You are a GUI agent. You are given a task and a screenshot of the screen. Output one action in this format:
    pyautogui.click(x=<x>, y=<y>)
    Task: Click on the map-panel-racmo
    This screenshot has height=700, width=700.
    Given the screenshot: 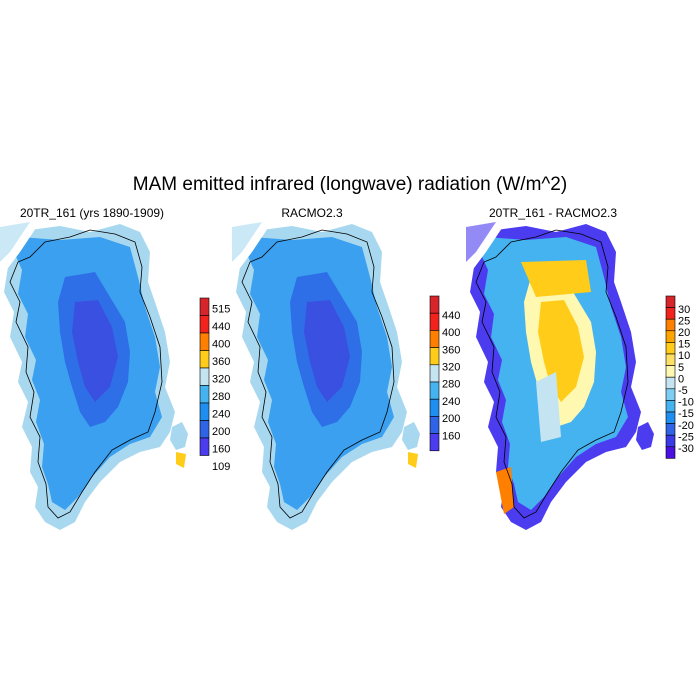 What is the action you would take?
    pyautogui.click(x=326, y=376)
    